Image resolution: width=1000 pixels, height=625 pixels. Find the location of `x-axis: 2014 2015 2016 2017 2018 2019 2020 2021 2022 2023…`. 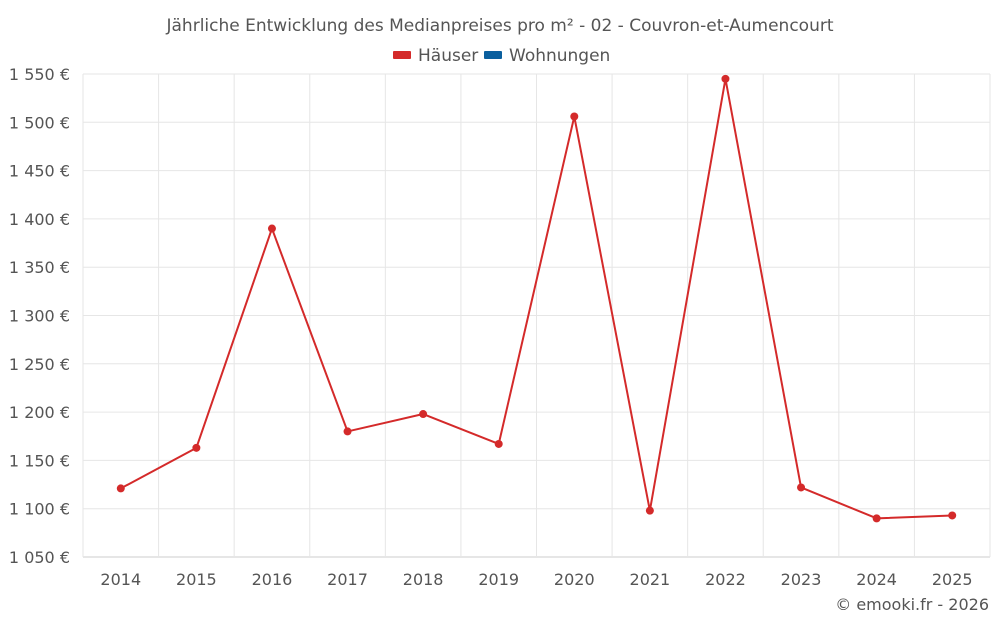

x-axis: 2014 2015 2016 2017 2018 2019 2020 2021 2022 2023… is located at coordinates (536, 579).